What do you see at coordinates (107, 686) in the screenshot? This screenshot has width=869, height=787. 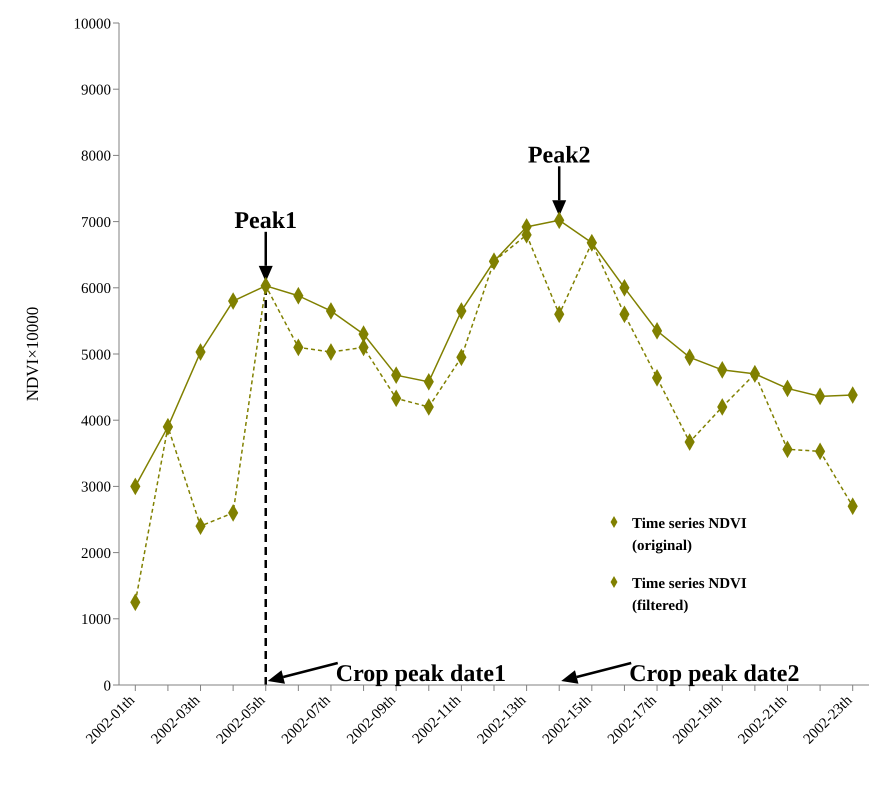 I see `y-tick-label: 0` at bounding box center [107, 686].